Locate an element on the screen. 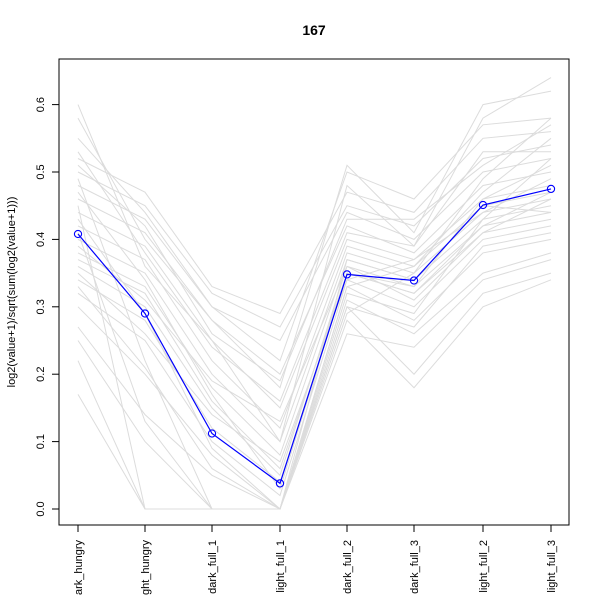  y-axis-label: log2(value+1)/sqrt(sum(log2(value+1))) is located at coordinates (12, 292).